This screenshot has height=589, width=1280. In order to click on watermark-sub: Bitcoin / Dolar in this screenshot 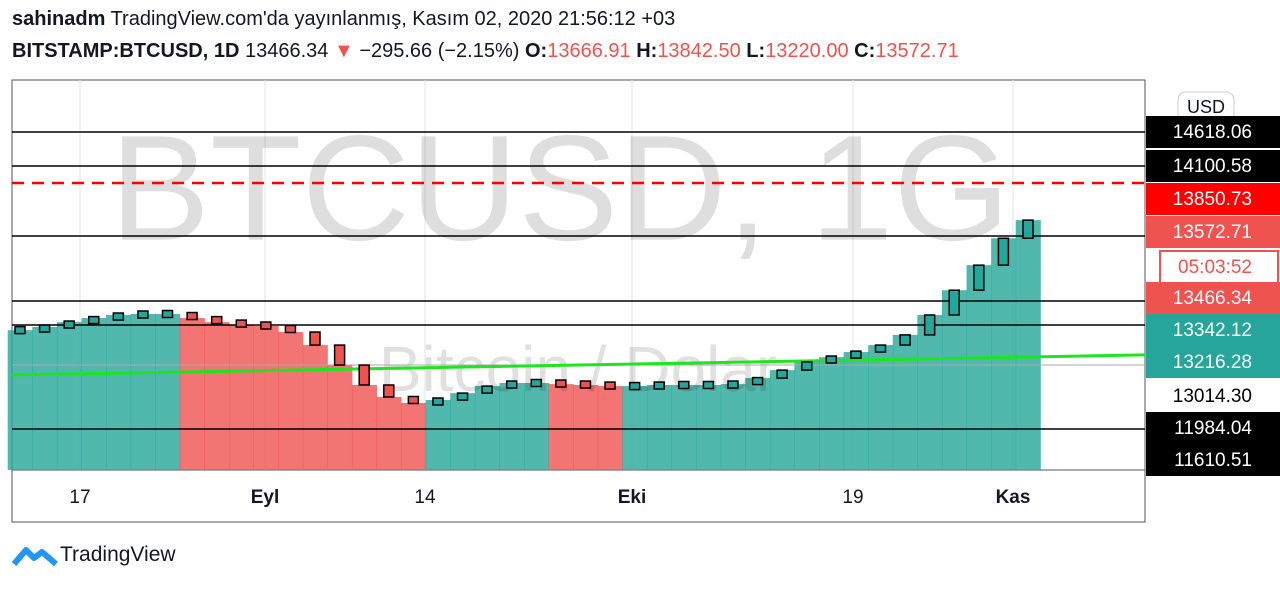, I will do `click(578, 369)`.